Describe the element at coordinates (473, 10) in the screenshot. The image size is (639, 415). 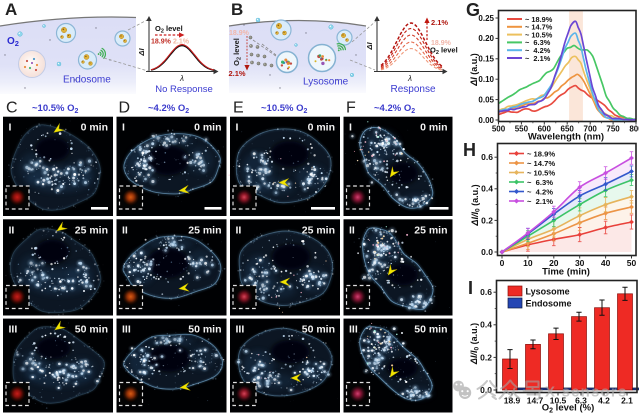
I see `svg-text: G` at that location.